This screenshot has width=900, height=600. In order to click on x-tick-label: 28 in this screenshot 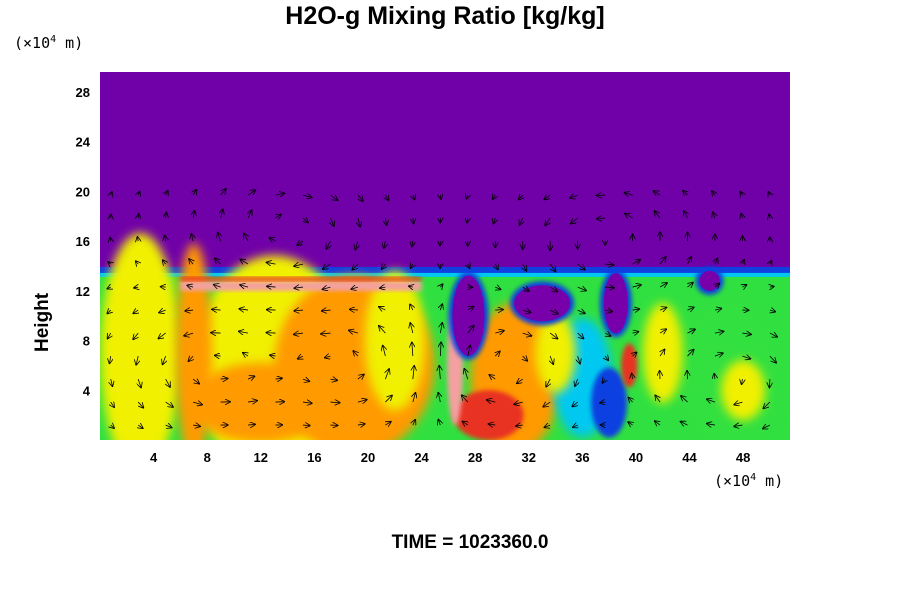, I will do `click(475, 457)`.